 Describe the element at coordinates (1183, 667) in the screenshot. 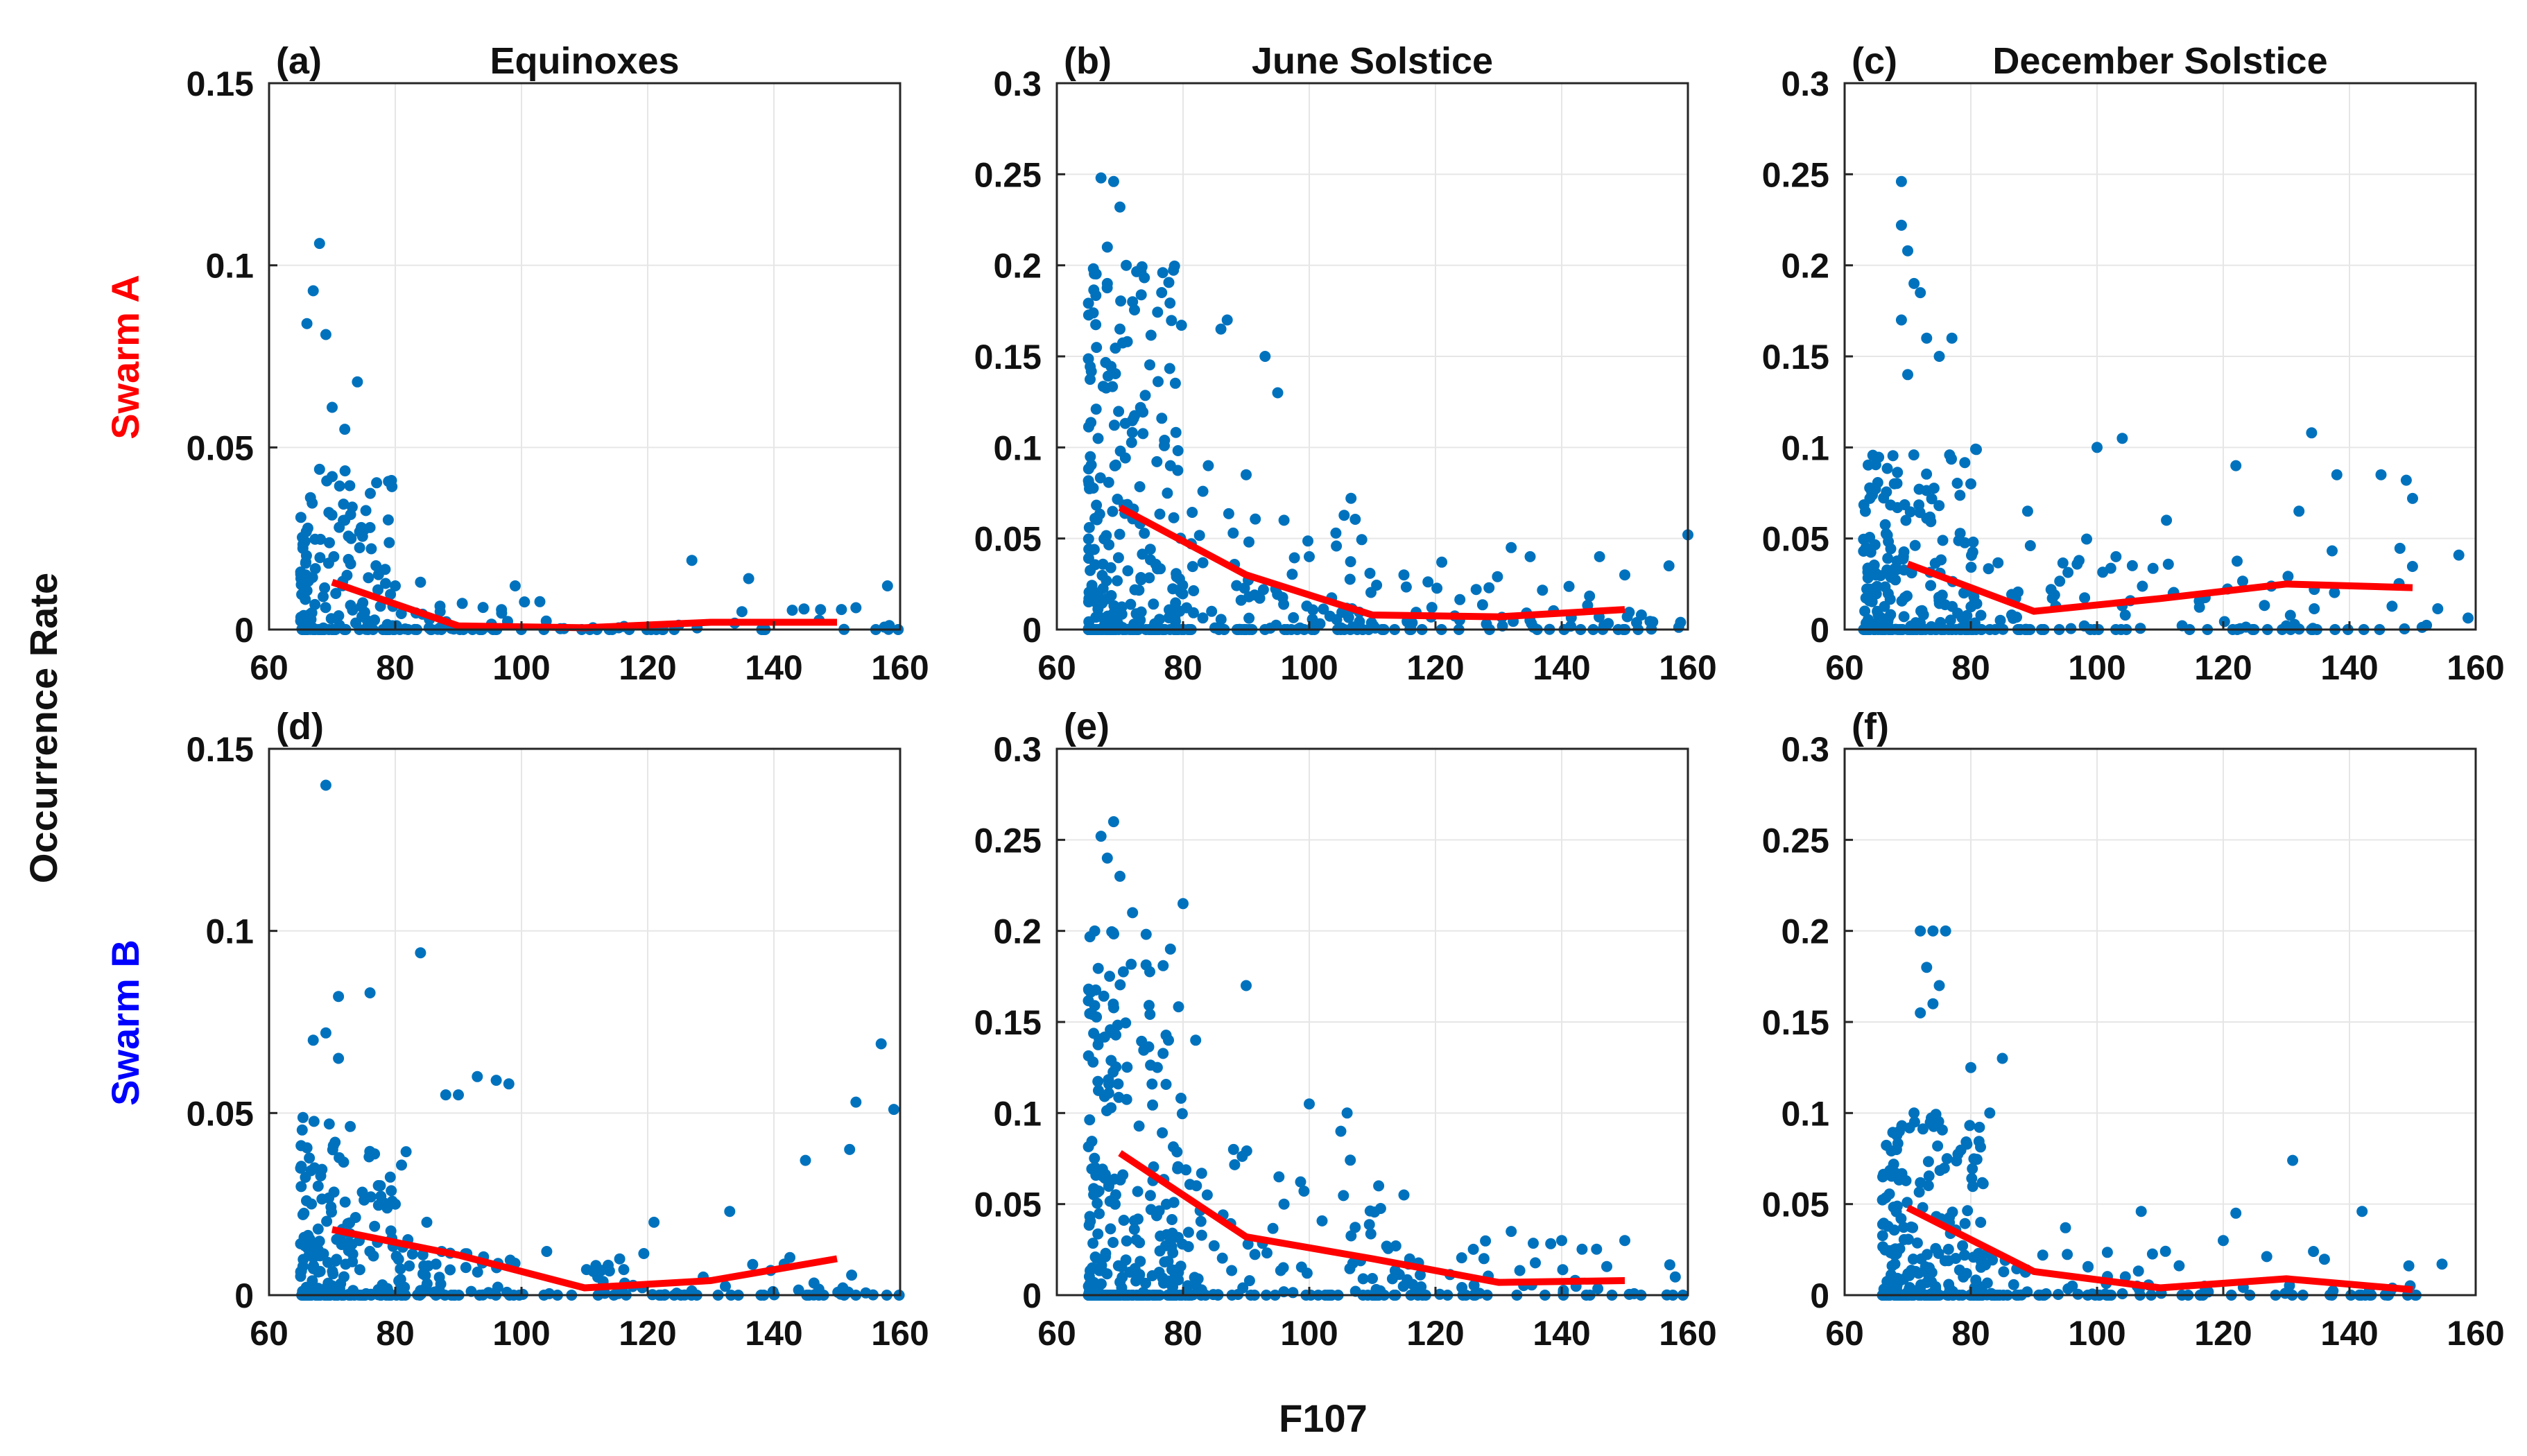

I see `x-tick-label: 80` at that location.